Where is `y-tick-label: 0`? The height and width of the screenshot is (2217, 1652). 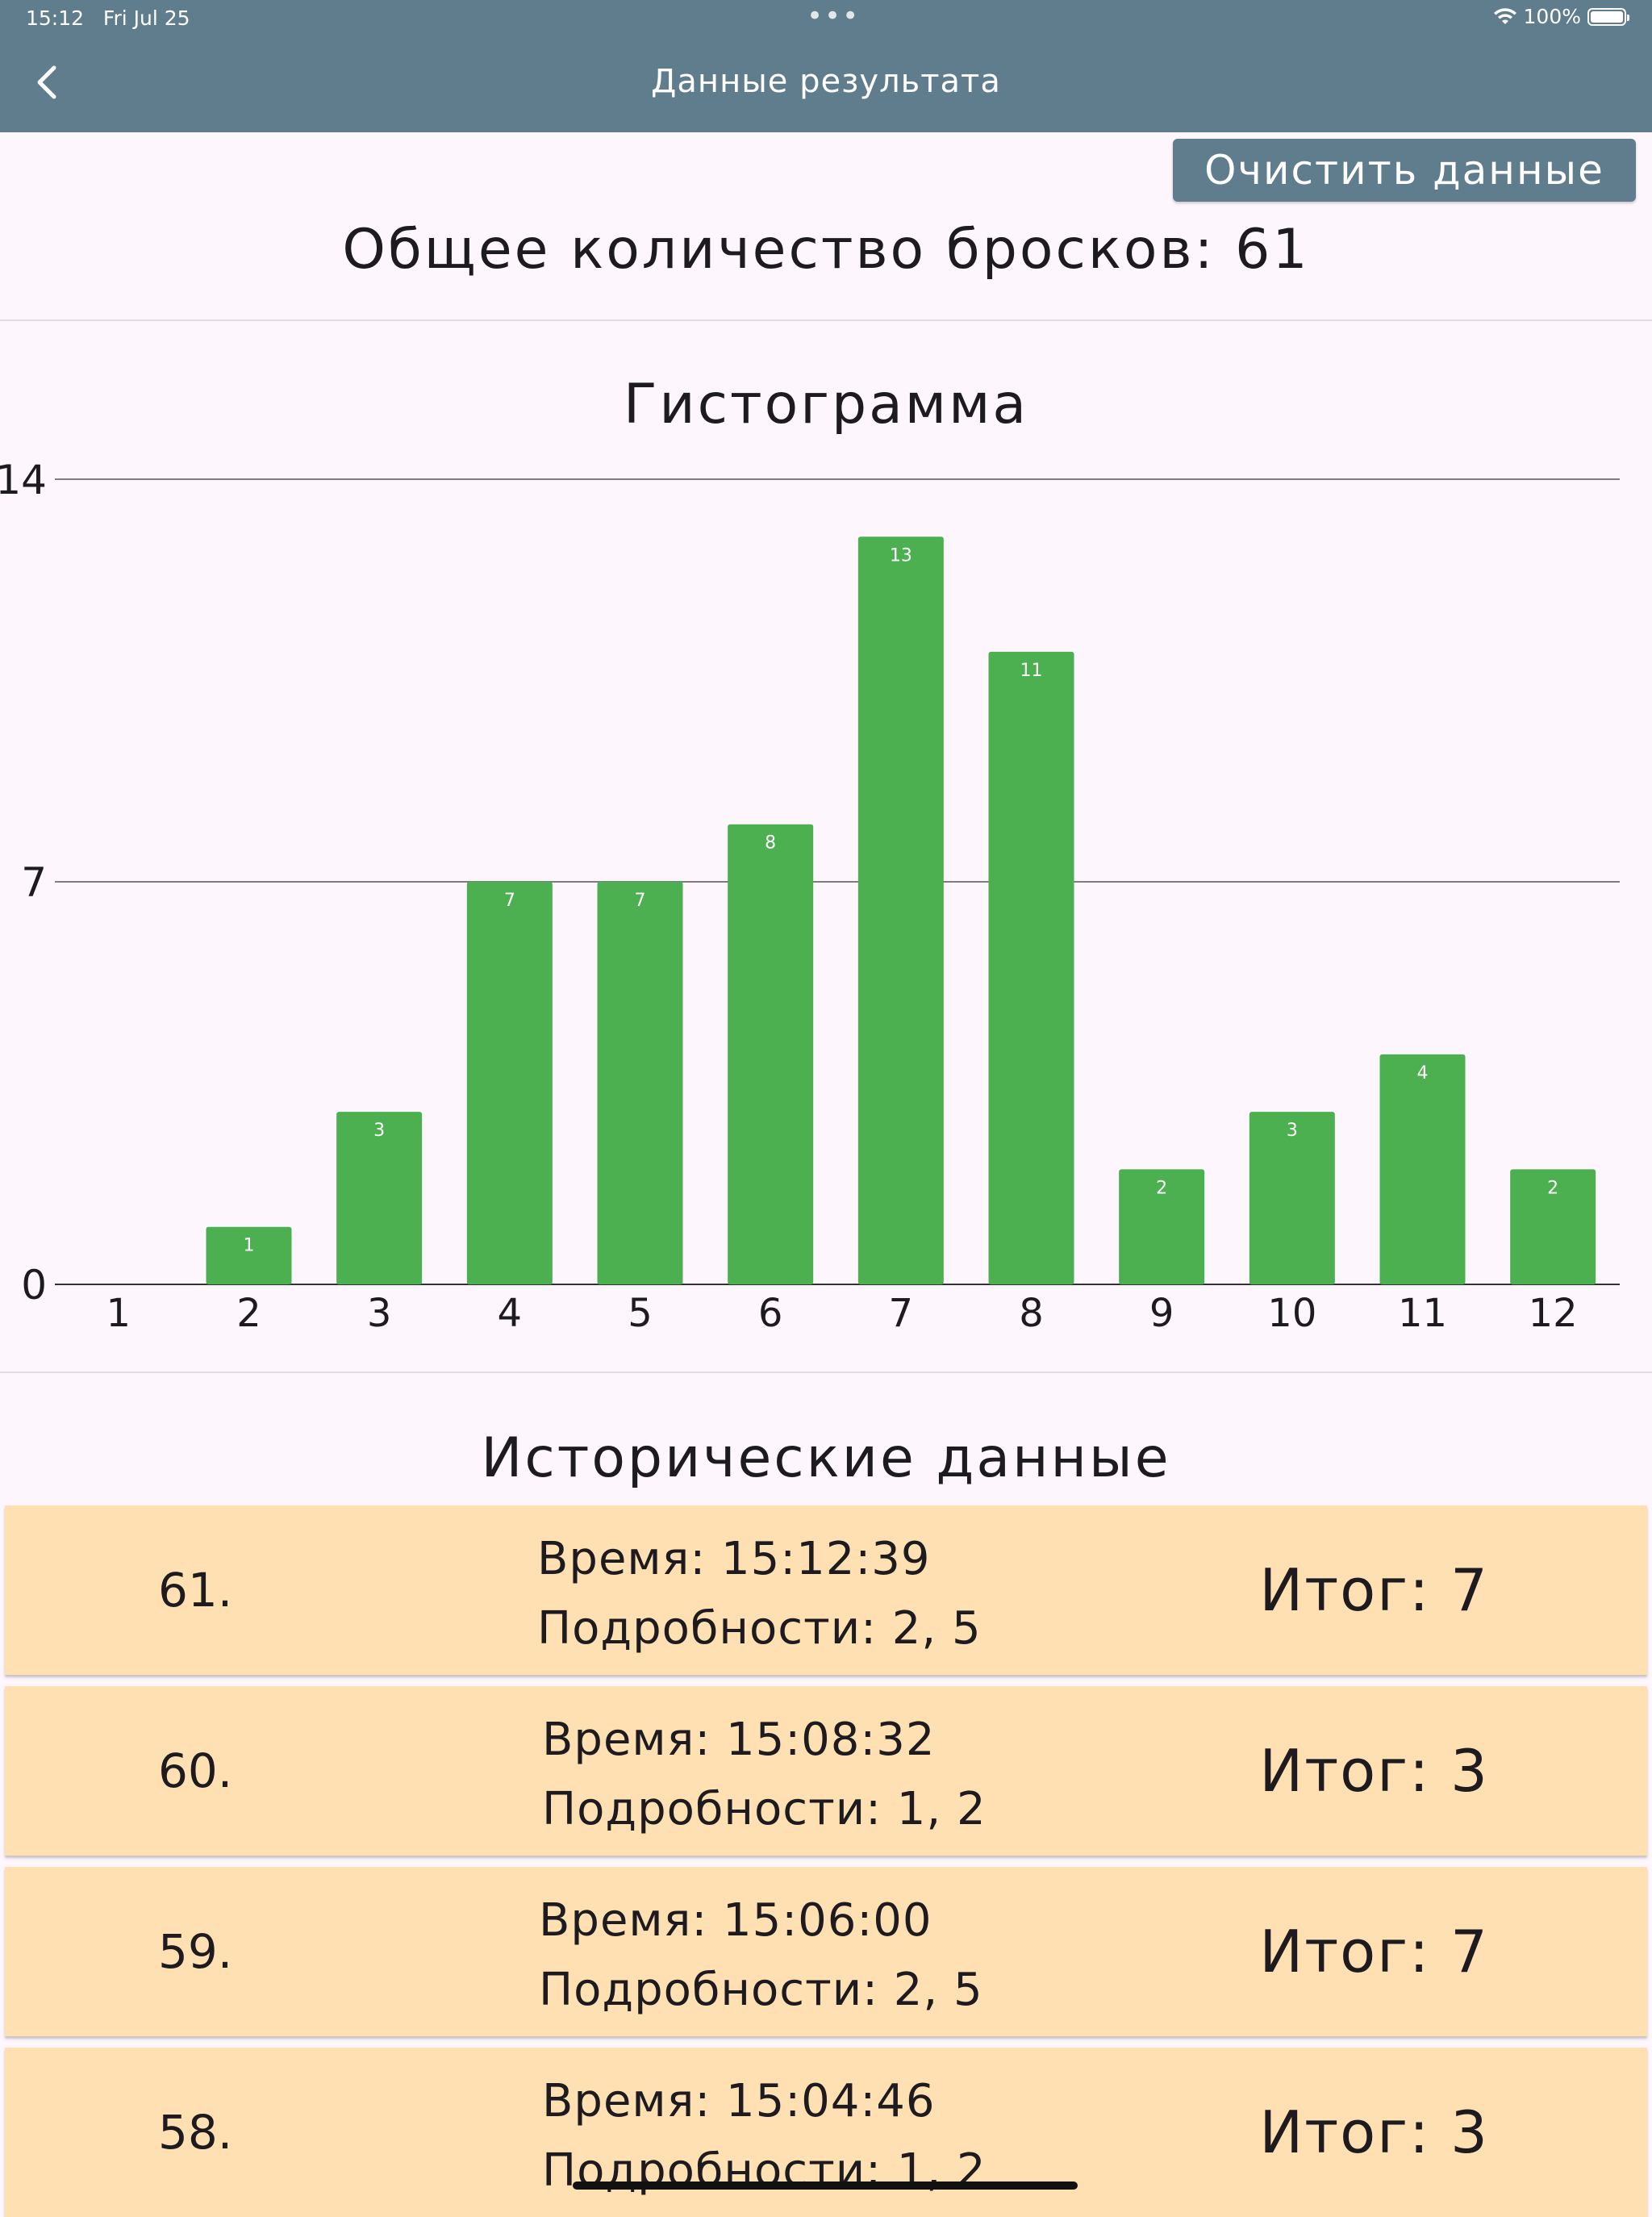 y-tick-label: 0 is located at coordinates (34, 1285).